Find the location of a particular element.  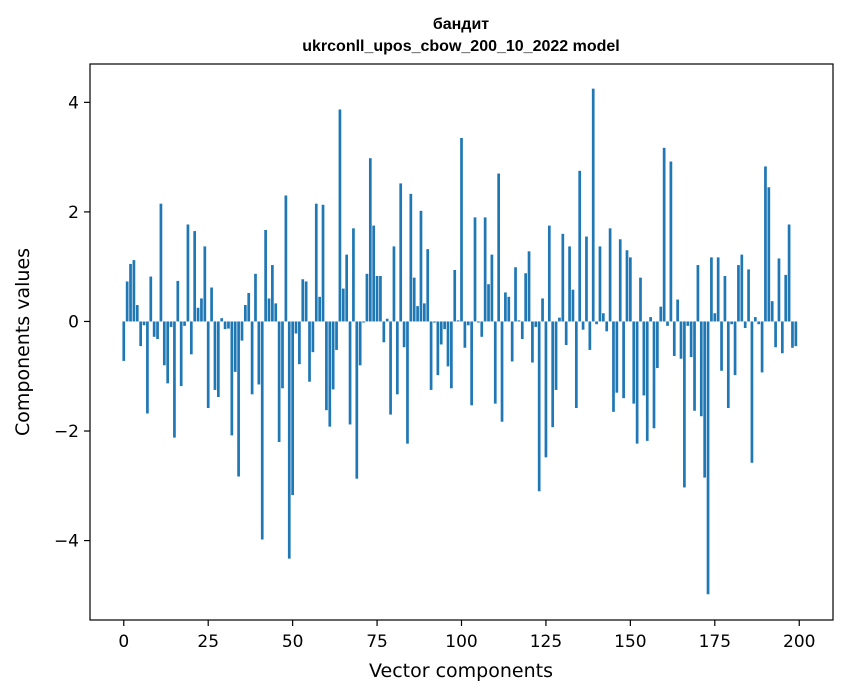

y-tick-label: −2 is located at coordinates (66, 432).